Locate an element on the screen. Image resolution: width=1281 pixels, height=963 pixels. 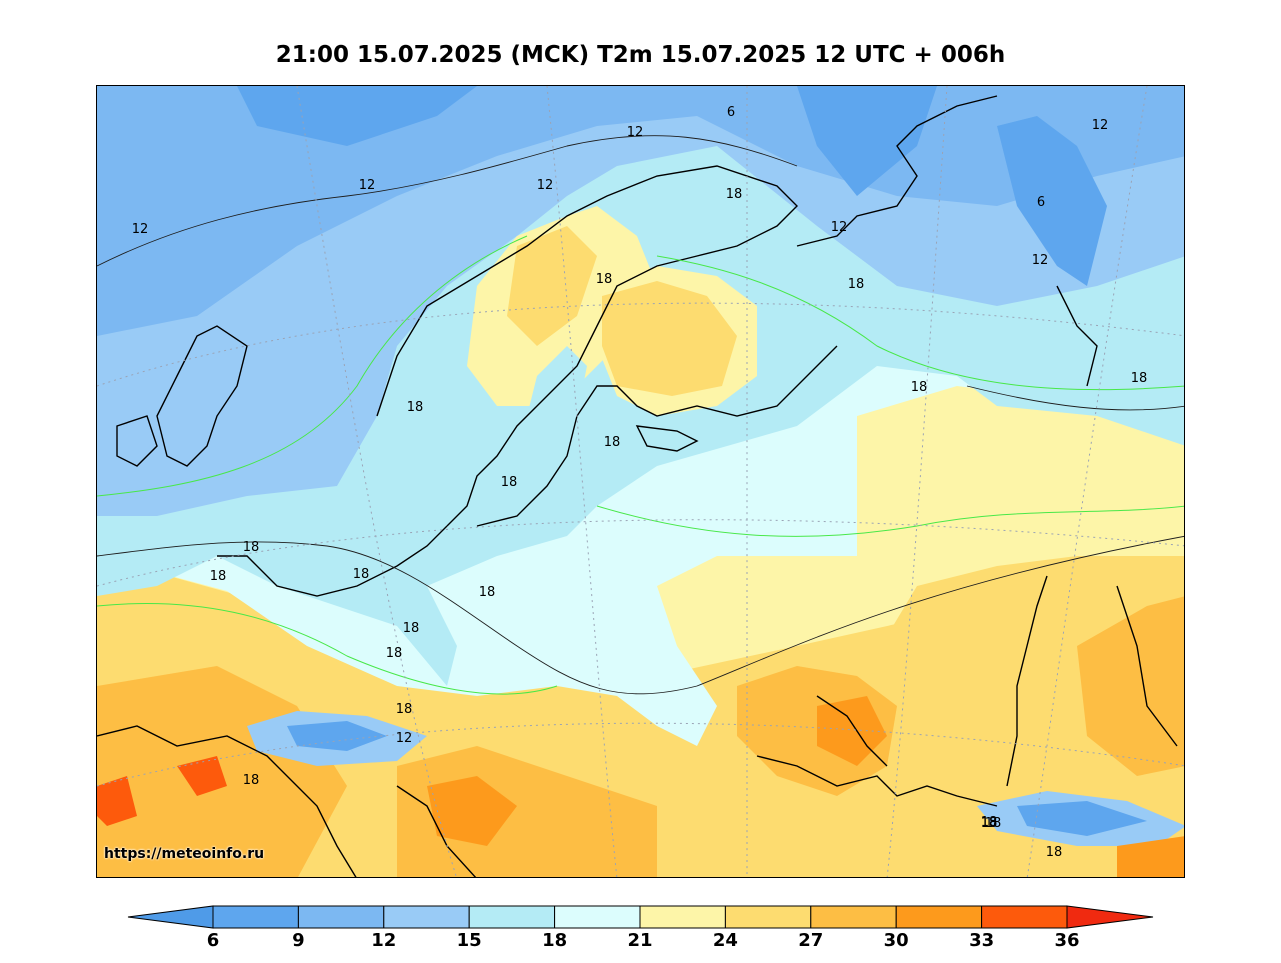
colorbar-min-arrow is located at coordinates (170, 917).